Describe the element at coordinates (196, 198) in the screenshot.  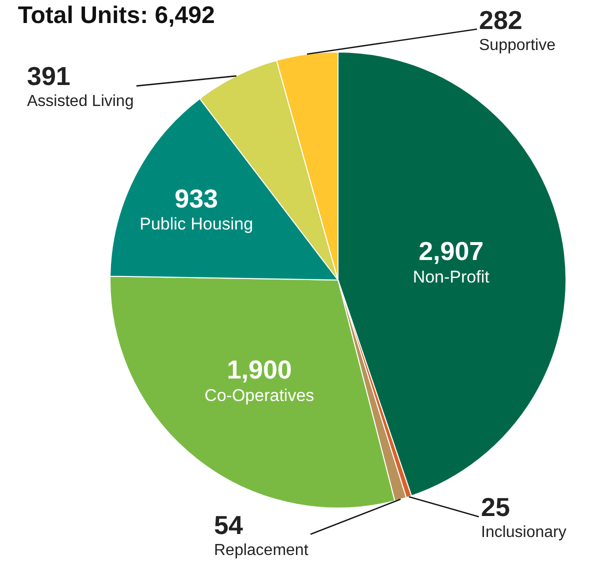
I see `data-label: 933` at that location.